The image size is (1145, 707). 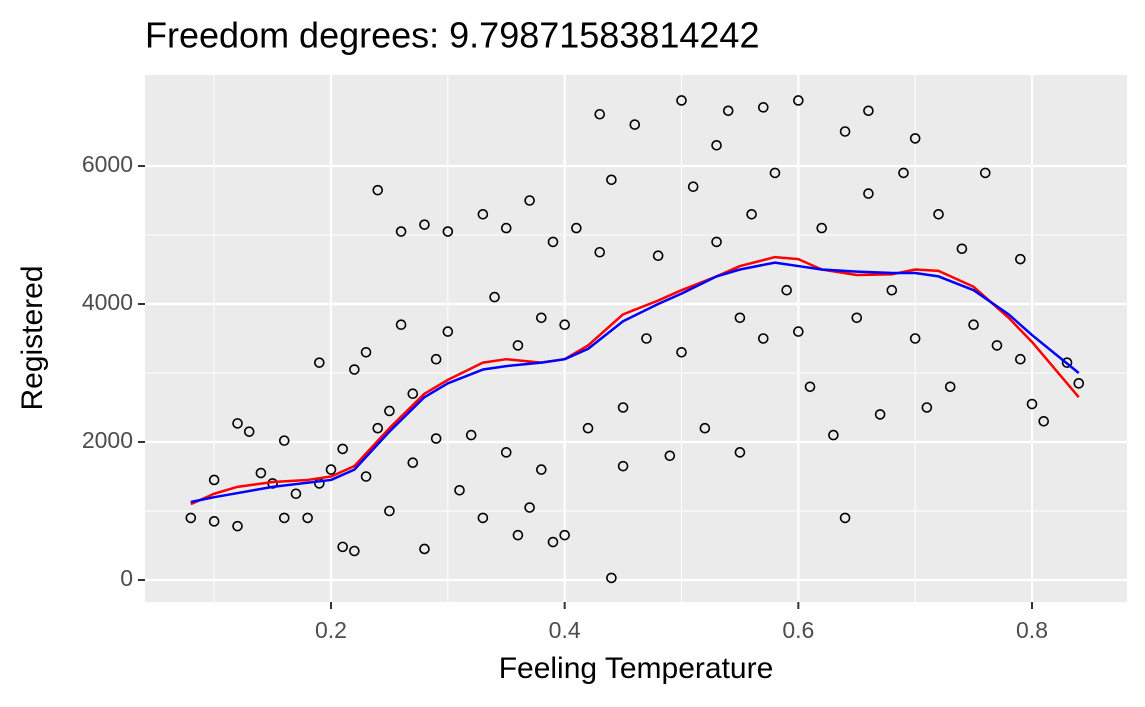 What do you see at coordinates (1032, 630) in the screenshot?
I see `x-tick-label: 0.8` at bounding box center [1032, 630].